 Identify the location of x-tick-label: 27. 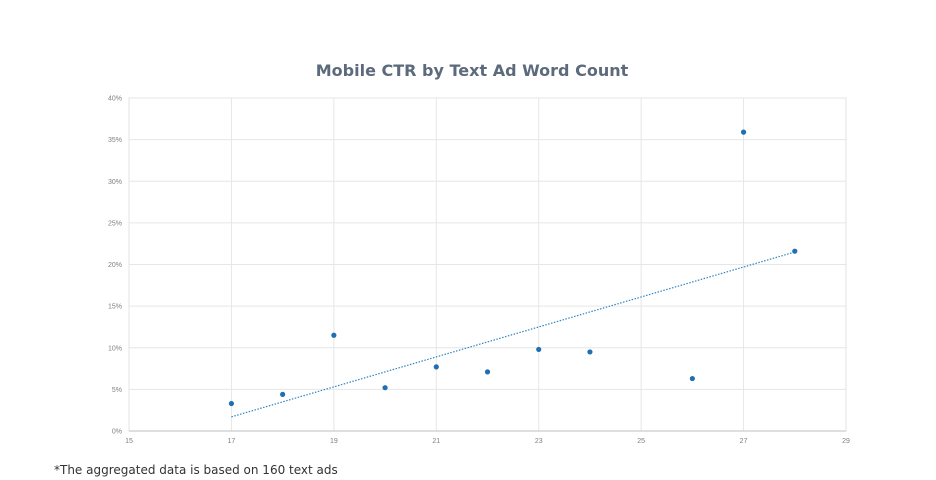
(744, 441).